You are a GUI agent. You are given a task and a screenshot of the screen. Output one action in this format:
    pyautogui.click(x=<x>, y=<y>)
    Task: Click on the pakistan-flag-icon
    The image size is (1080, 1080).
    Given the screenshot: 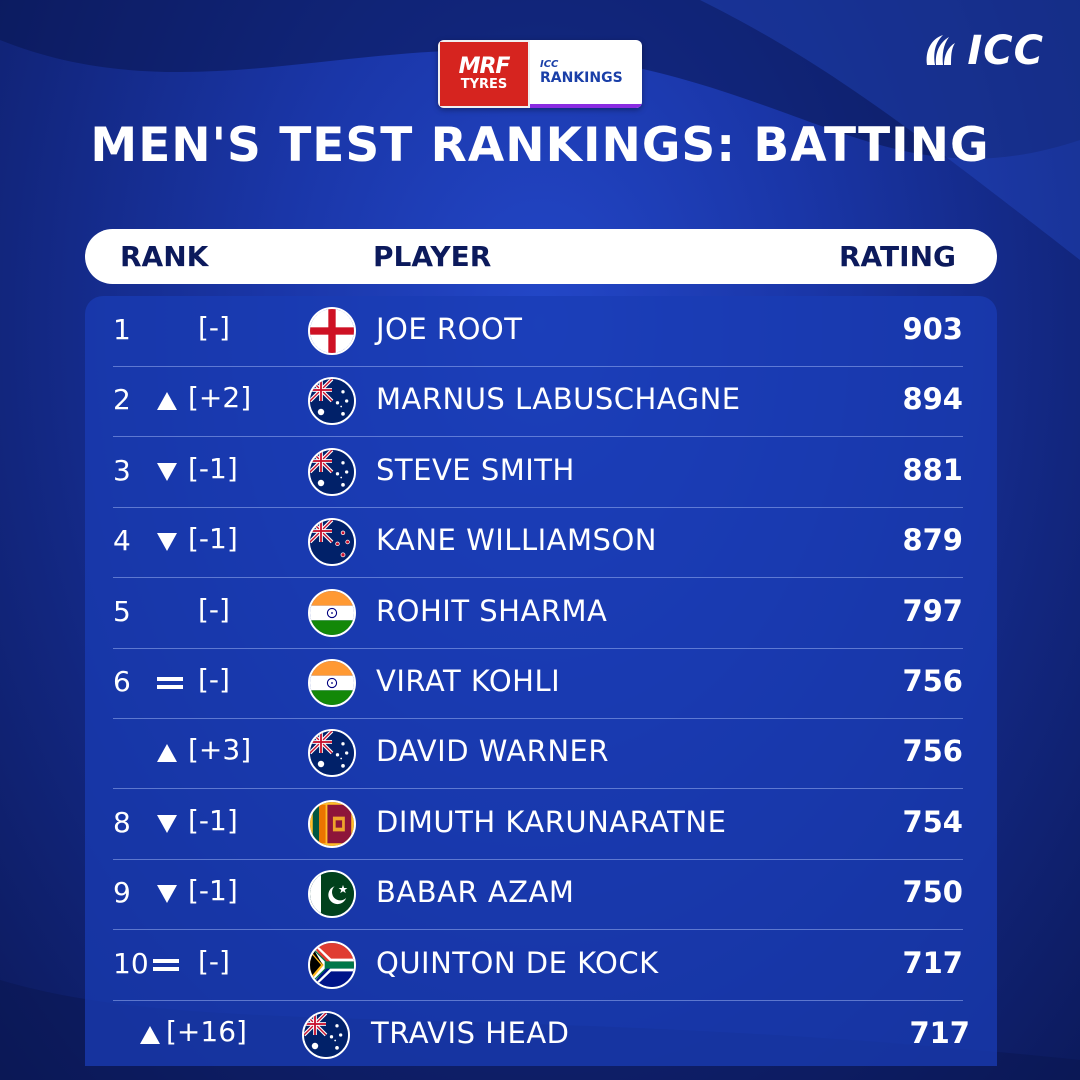 What is the action you would take?
    pyautogui.click(x=332, y=894)
    